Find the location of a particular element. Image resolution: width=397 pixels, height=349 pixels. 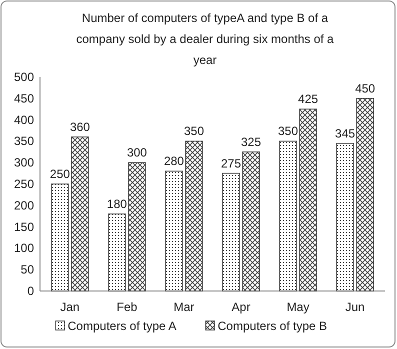

y-tick-label: 200 is located at coordinates (24, 205).